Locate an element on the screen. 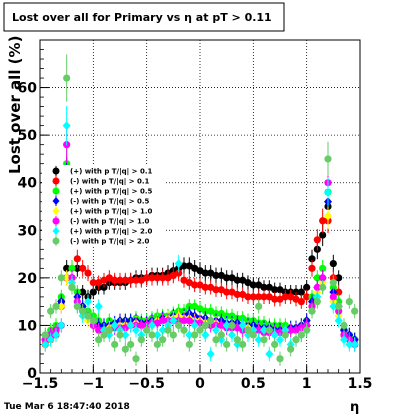 The width and height of the screenshot is (400, 414). legend-box is located at coordinates (103, 206).